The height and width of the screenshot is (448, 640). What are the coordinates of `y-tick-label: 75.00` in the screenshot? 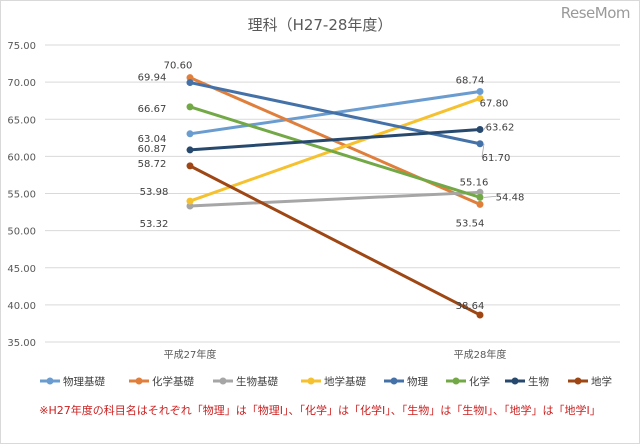 It's located at (21, 46).